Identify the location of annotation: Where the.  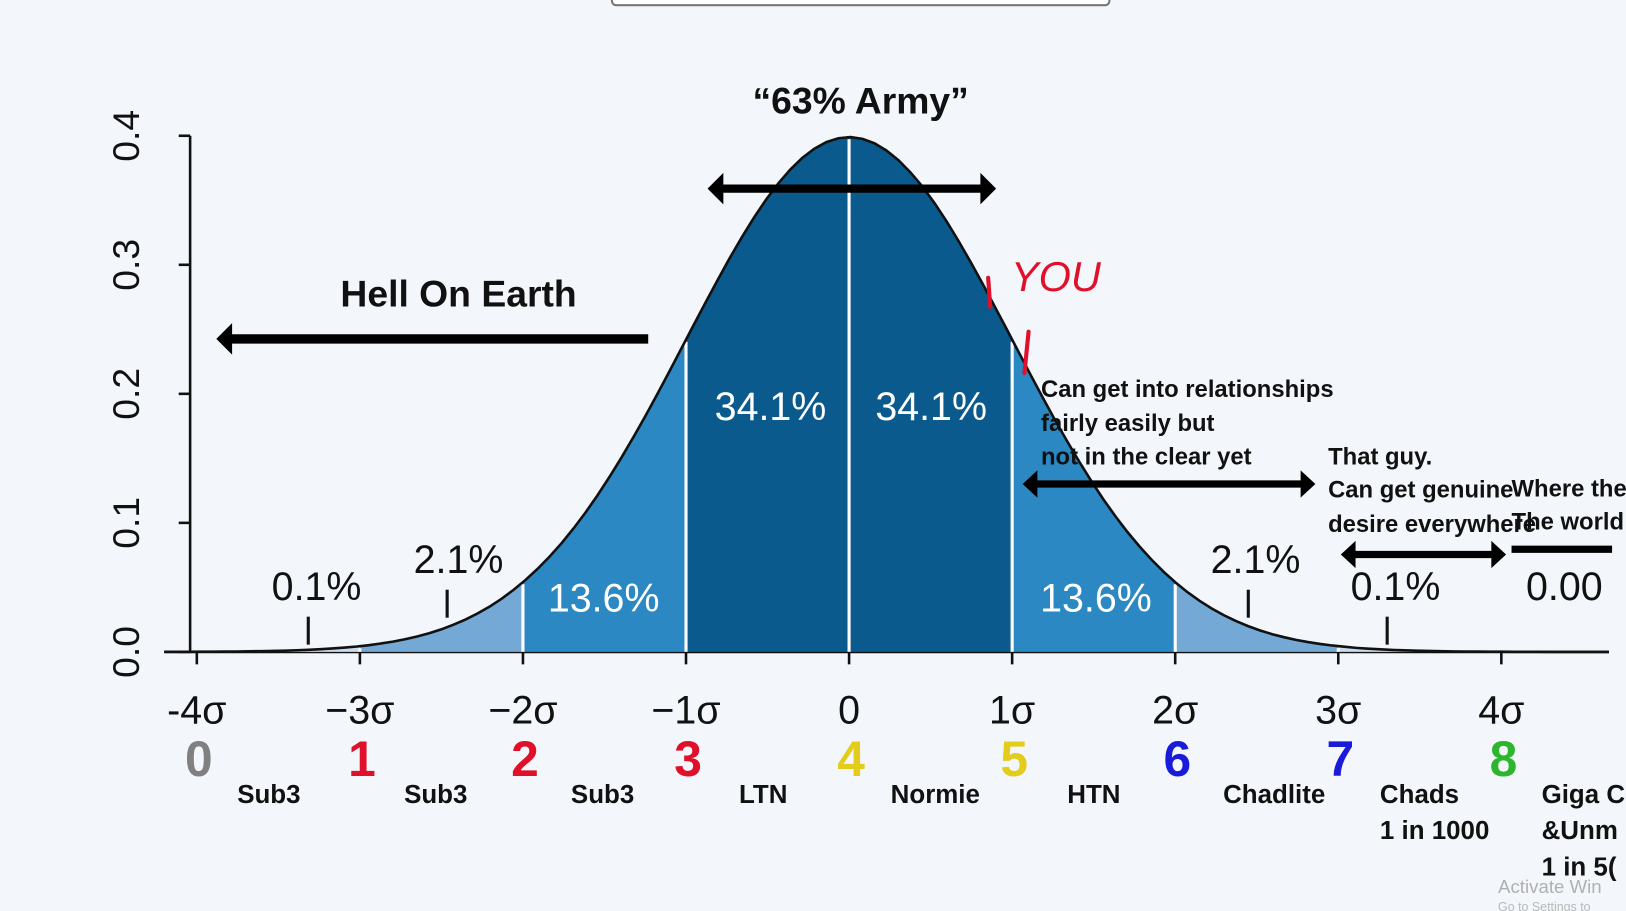
(1569, 489).